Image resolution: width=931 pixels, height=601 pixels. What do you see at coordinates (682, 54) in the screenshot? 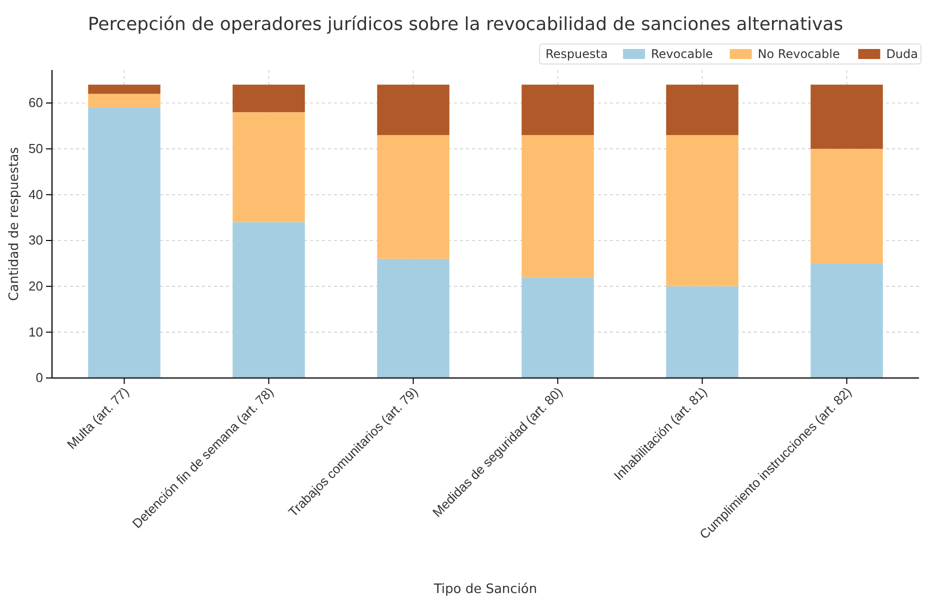
I see `legend-label: Revocable` at bounding box center [682, 54].